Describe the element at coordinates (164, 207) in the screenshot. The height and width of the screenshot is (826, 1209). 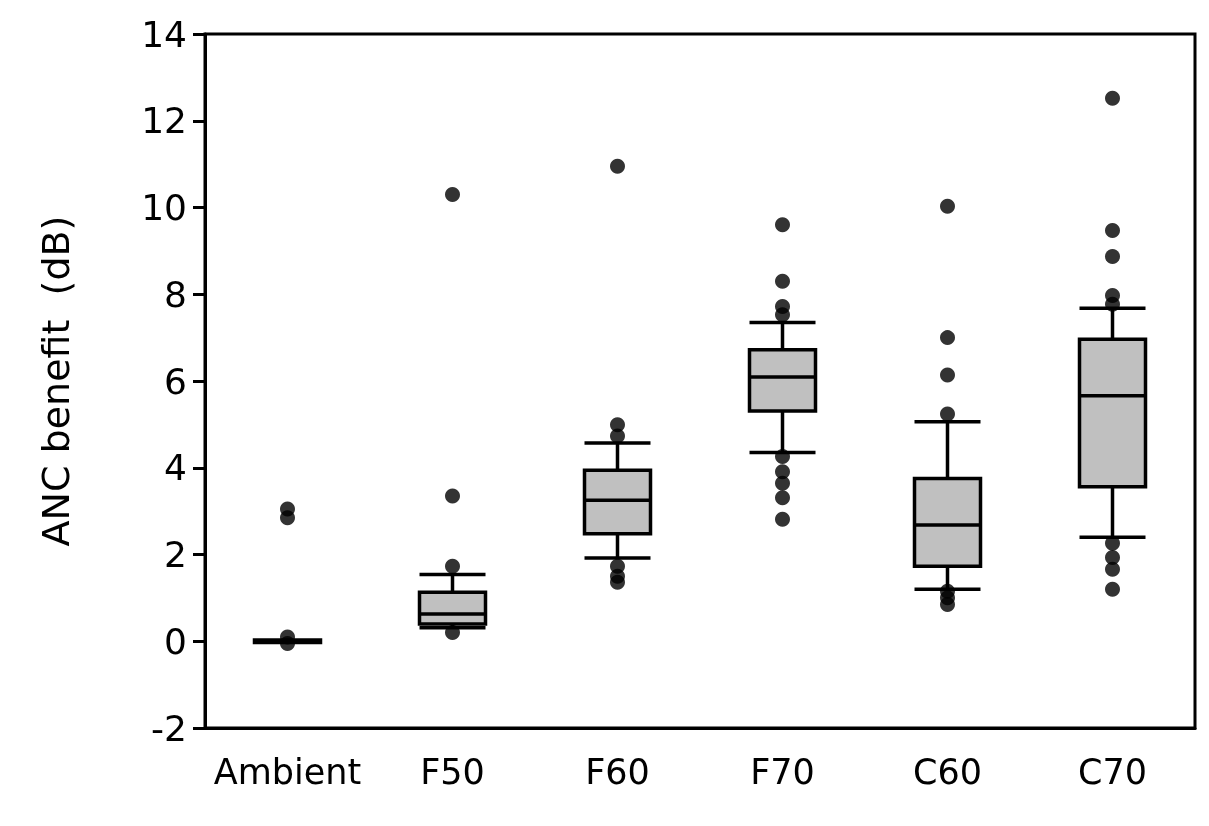
I see `y-tick-label: 10` at that location.